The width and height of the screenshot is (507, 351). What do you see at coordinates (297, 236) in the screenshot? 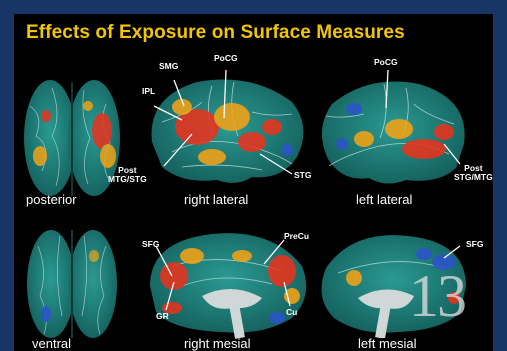
I see `label-precu: PreCu` at bounding box center [297, 236].